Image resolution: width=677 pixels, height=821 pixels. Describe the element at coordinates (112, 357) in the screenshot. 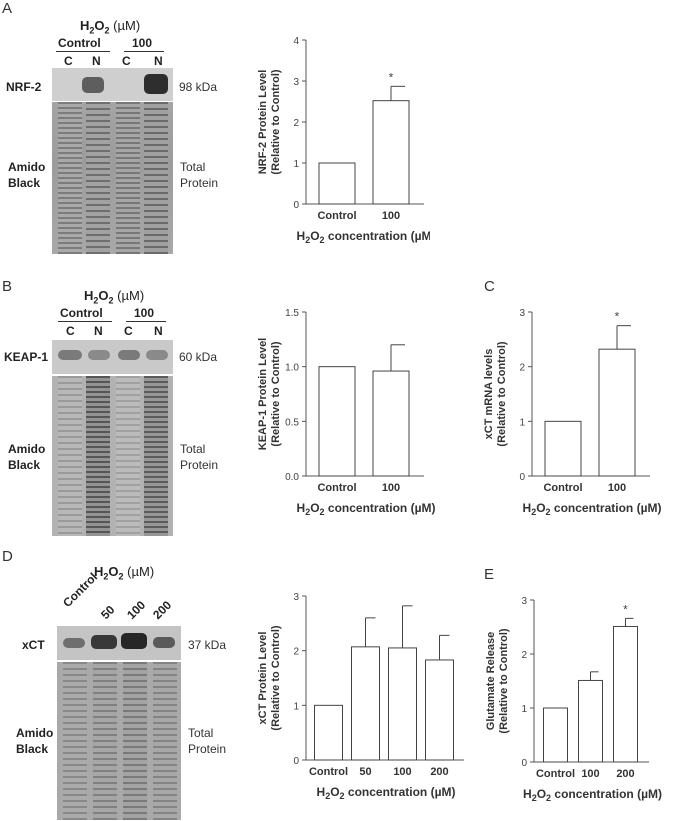

I see `keap1-blot` at that location.